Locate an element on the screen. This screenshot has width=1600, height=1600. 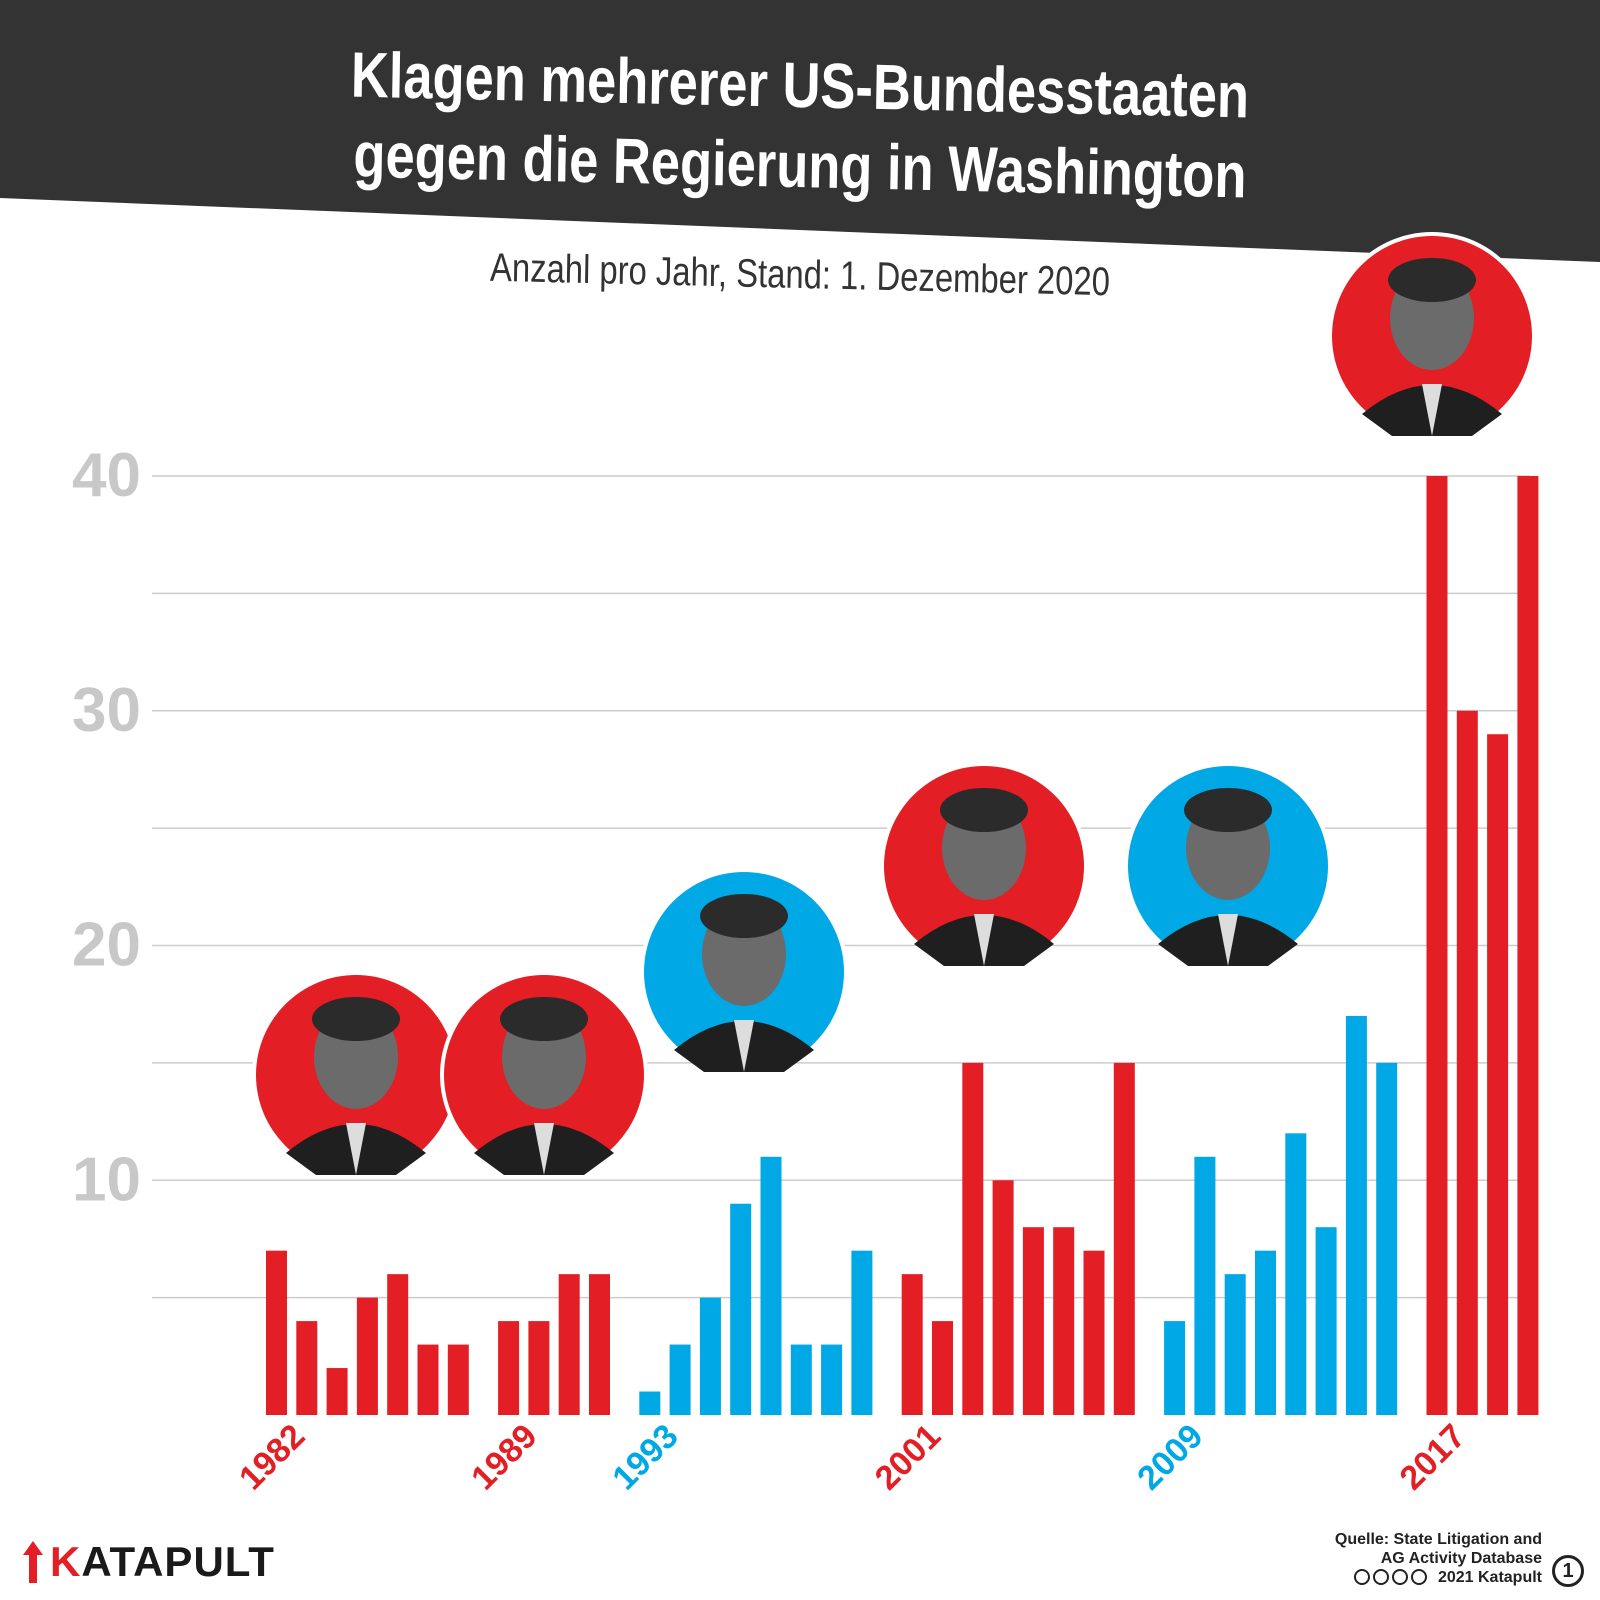
bar-2007 is located at coordinates (1094, 1332).